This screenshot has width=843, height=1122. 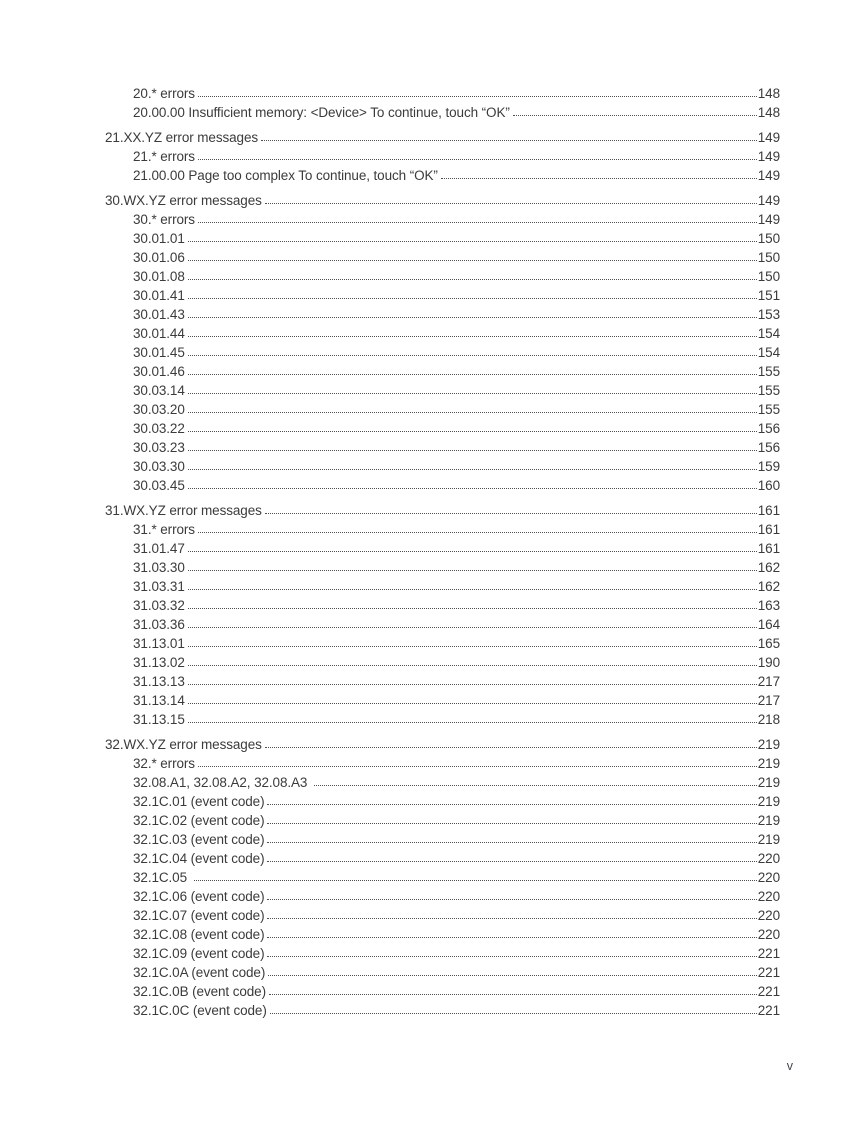 What do you see at coordinates (442, 390) in the screenshot?
I see `toc-entry: 30.03.14 155` at bounding box center [442, 390].